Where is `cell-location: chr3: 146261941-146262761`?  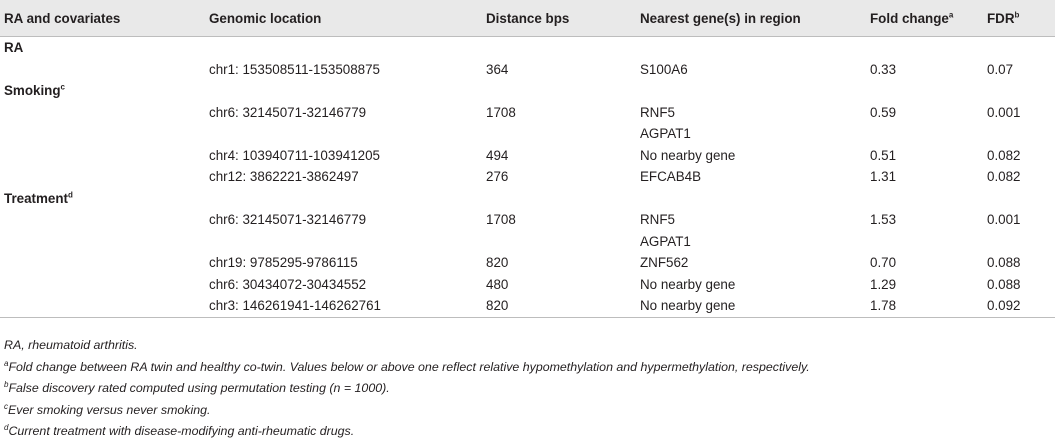 cell-location: chr3: 146261941-146262761 is located at coordinates (347, 306).